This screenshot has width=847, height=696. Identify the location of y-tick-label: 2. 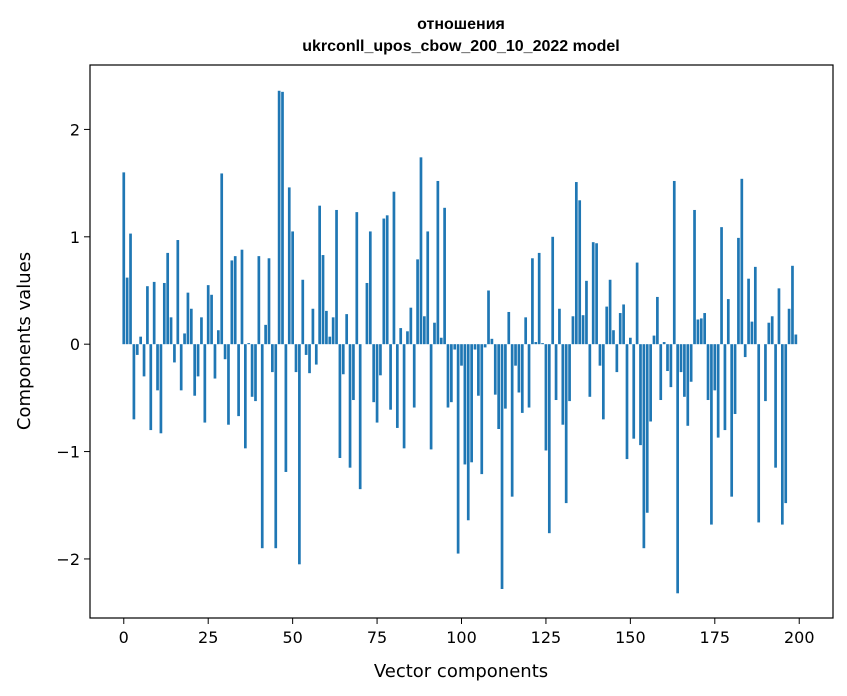
(75, 129).